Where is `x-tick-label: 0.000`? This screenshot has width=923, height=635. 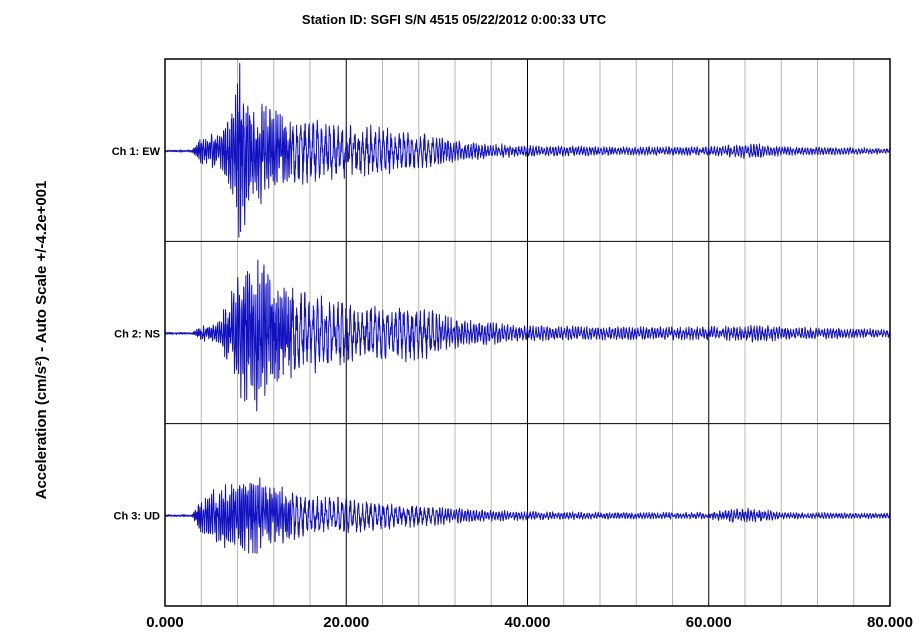
x-tick-label: 0.000 is located at coordinates (165, 622).